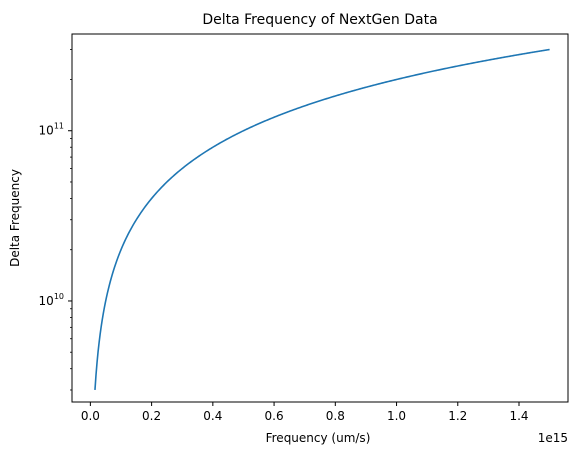 Image resolution: width=576 pixels, height=455 pixels. I want to click on x-tick-label: 1.2, so click(457, 416).